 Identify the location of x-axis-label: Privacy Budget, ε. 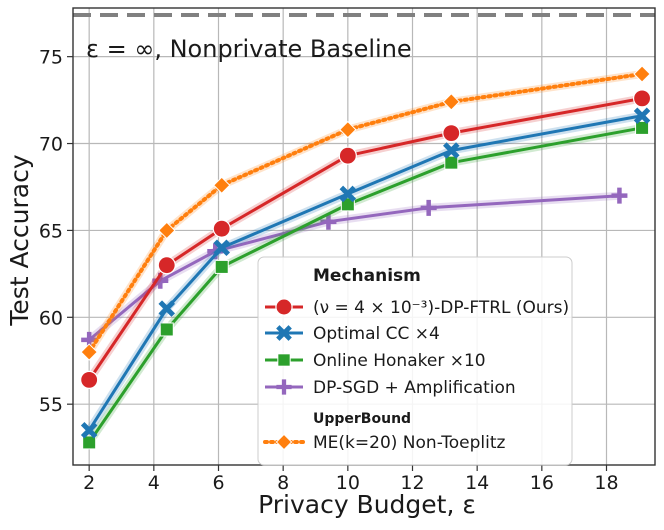
(367, 504).